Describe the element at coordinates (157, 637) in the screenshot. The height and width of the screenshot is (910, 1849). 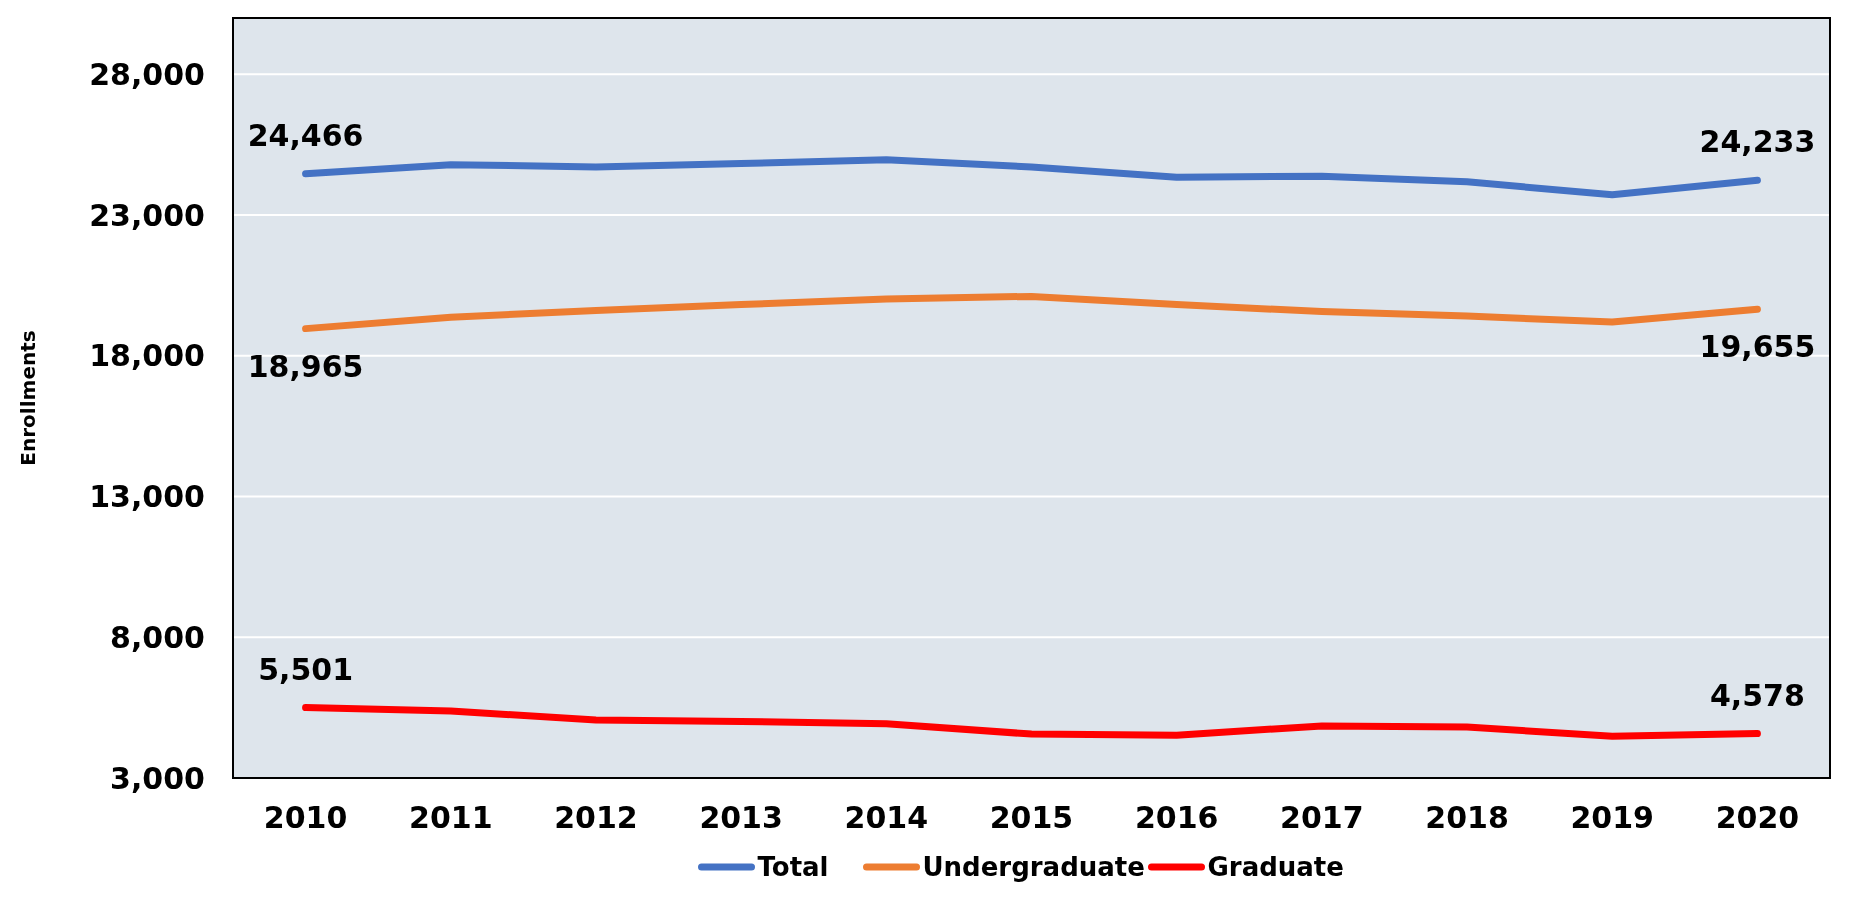
I see `y-tick-label: 8,000` at that location.